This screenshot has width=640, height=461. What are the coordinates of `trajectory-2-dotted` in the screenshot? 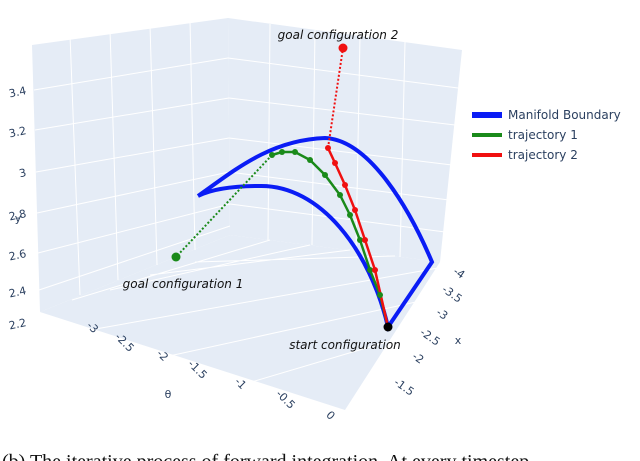 It's located at (335, 98).